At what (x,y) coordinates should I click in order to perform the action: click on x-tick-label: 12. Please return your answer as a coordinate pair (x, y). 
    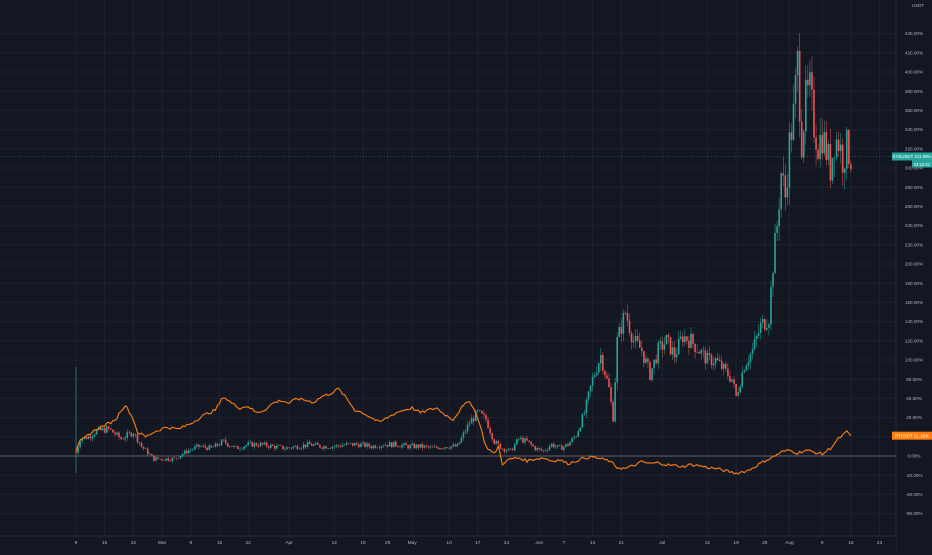
    Looking at the image, I should click on (708, 543).